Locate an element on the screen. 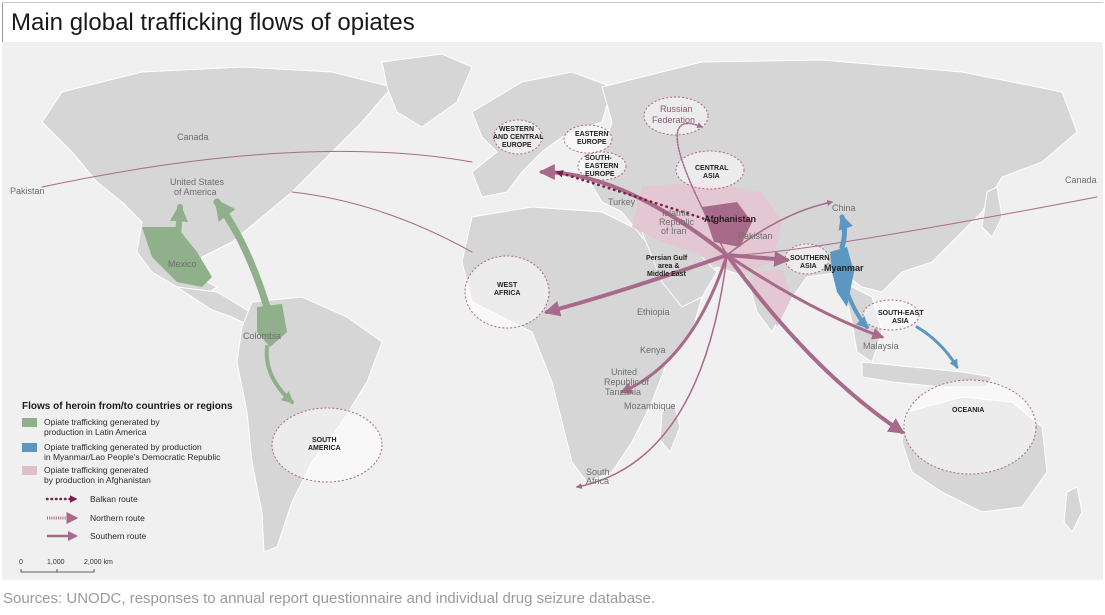 The image size is (1105, 615). label-tanzania-2: Republic of is located at coordinates (627, 382).